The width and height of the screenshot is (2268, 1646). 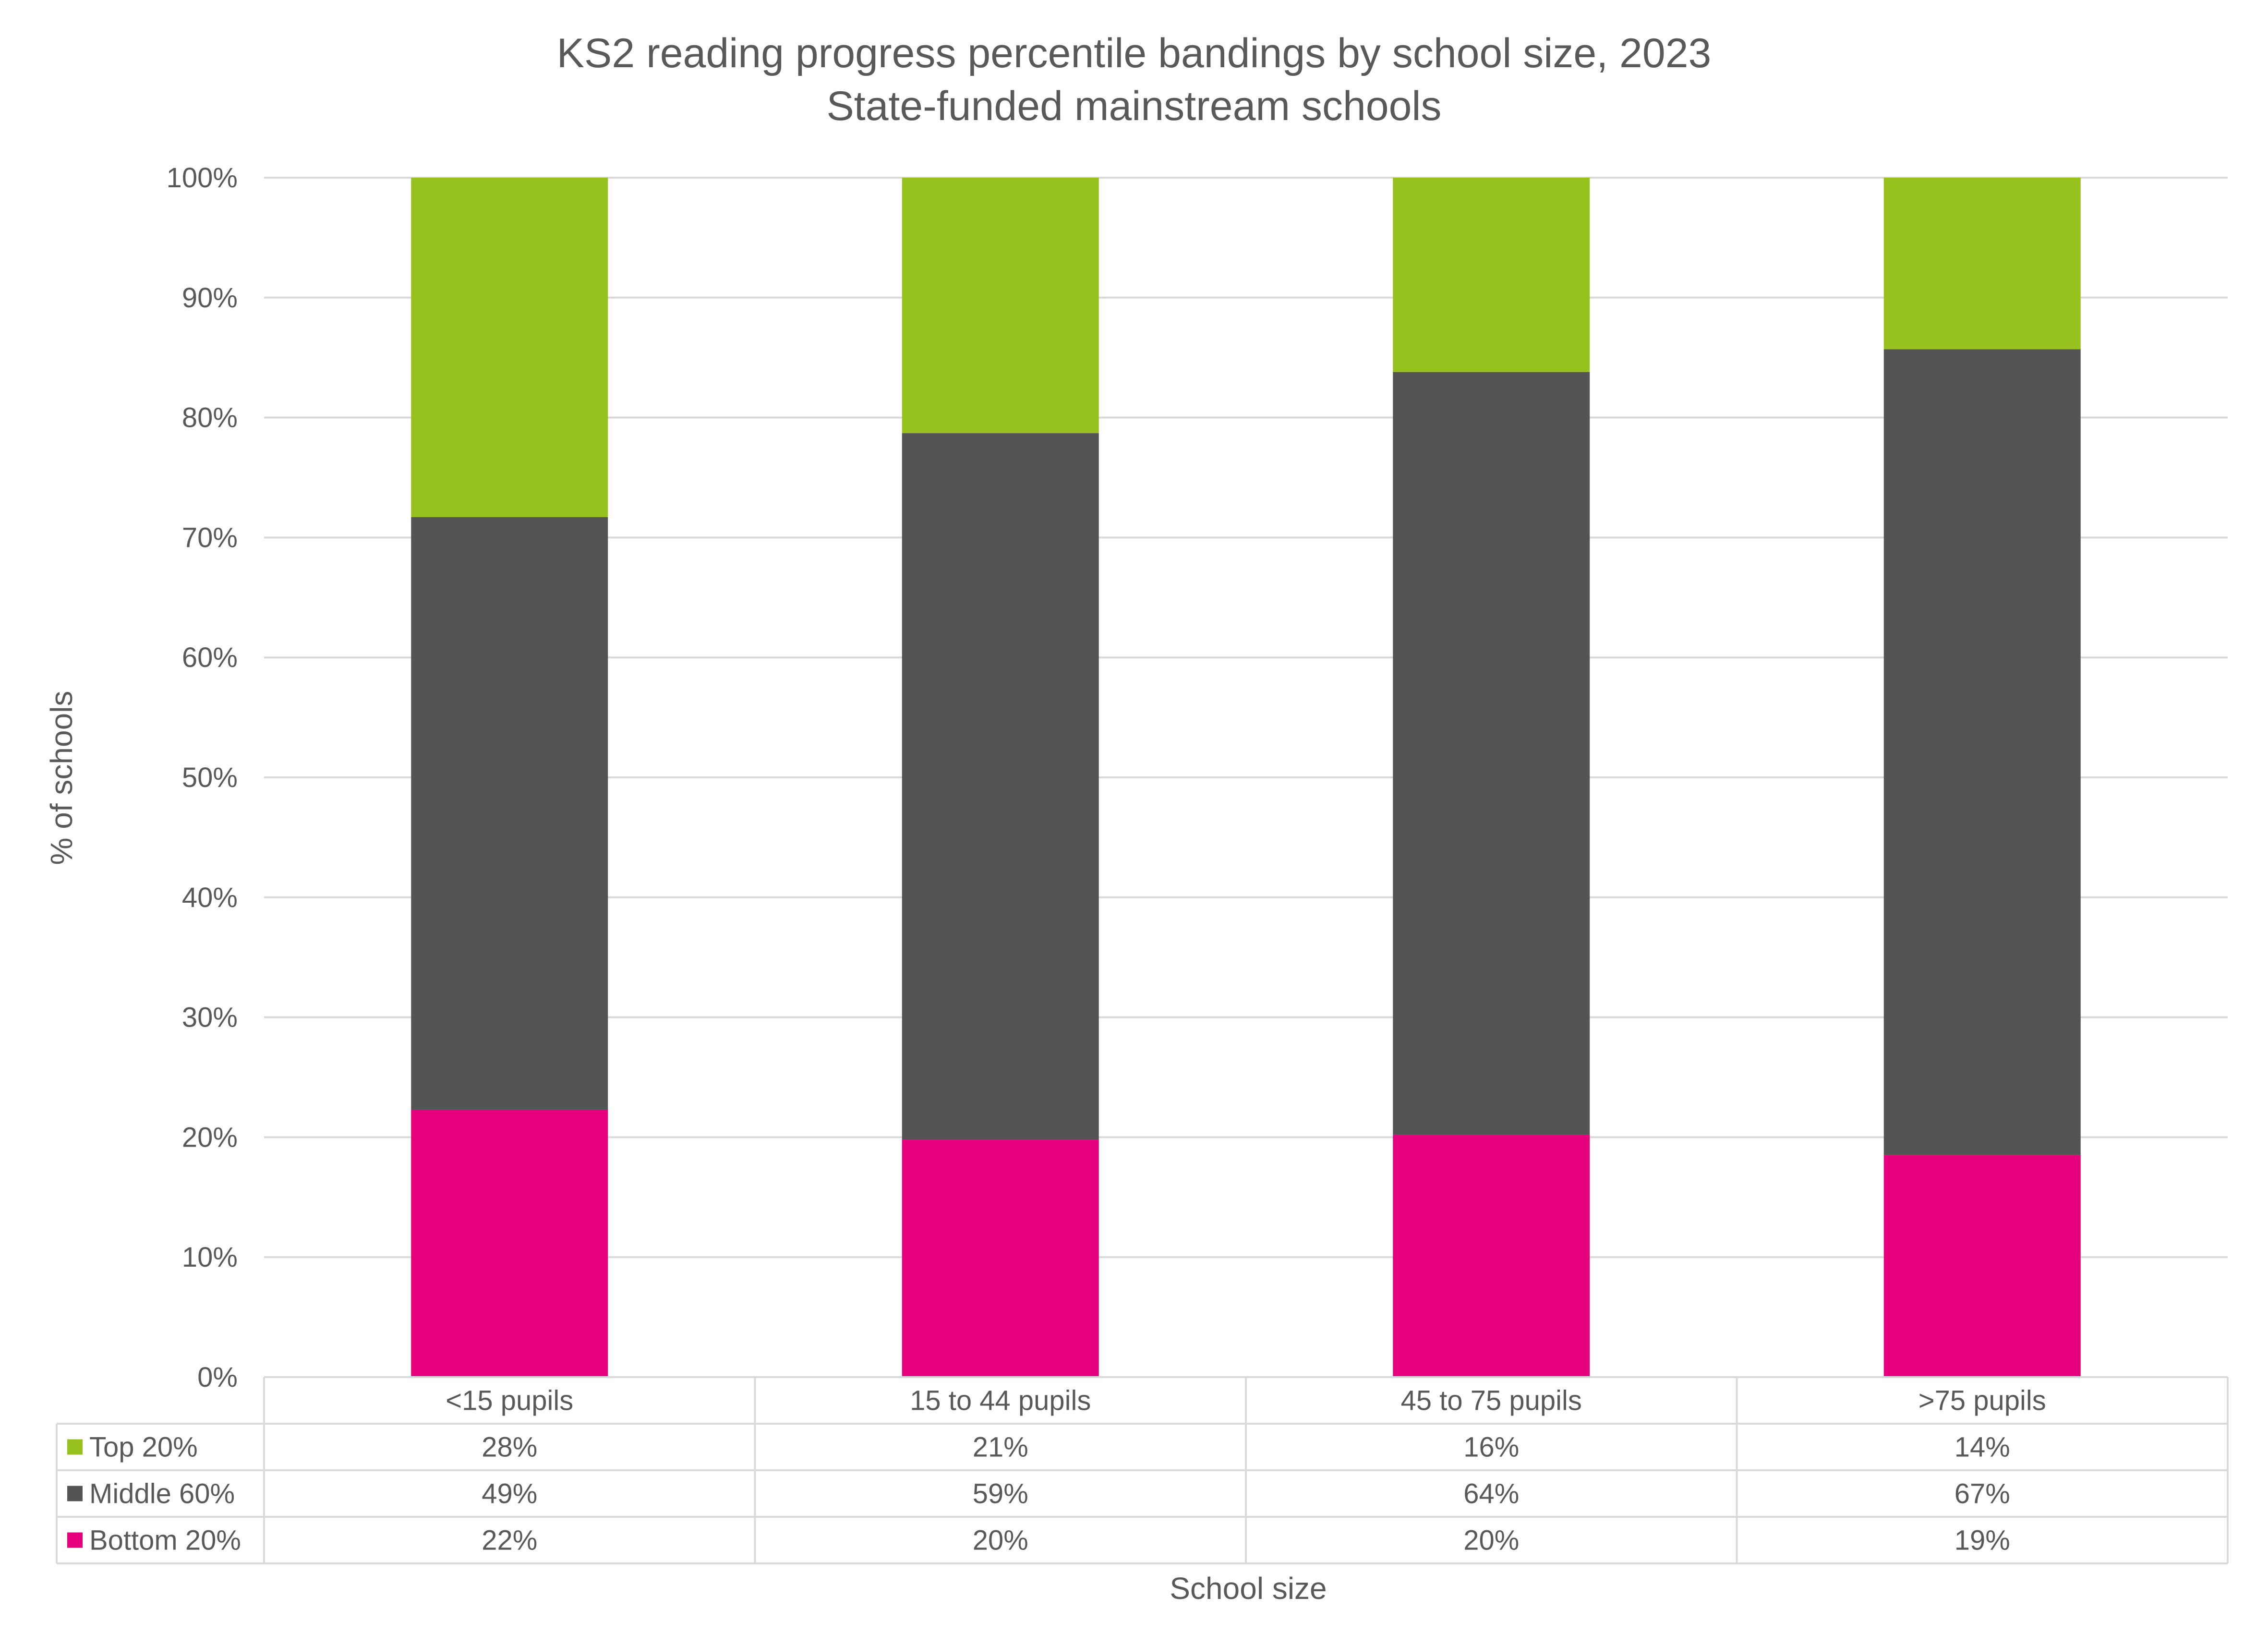 What do you see at coordinates (1491, 1494) in the screenshot?
I see `table-cell: 64%` at bounding box center [1491, 1494].